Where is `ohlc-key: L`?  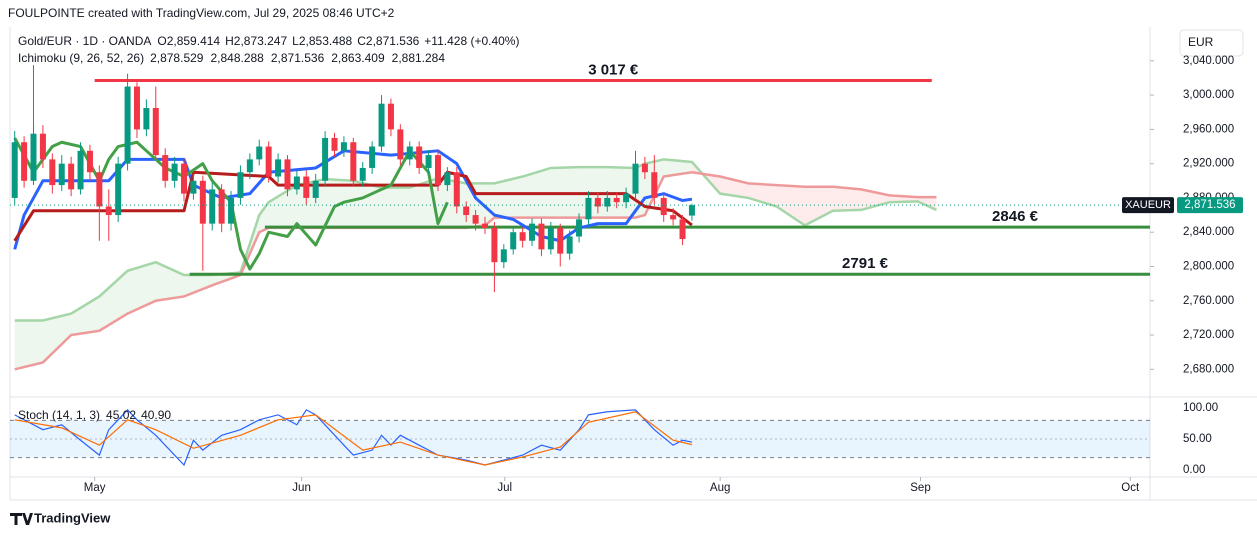
ohlc-key: L is located at coordinates (295, 41).